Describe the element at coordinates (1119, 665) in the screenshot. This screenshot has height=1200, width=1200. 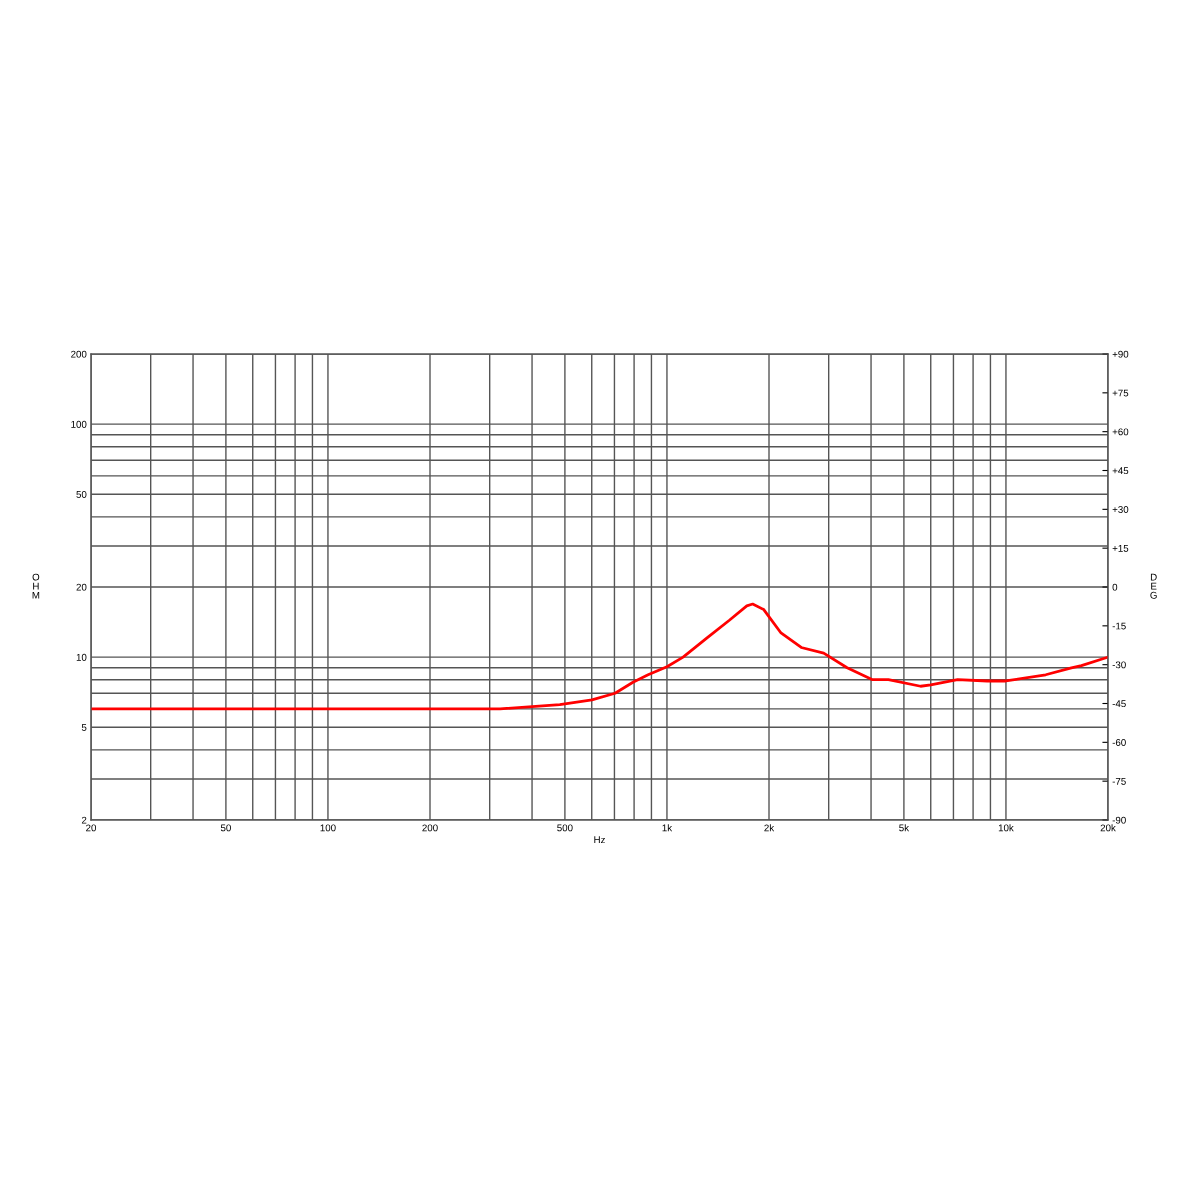
I see `y2-tick-label: -30` at that location.